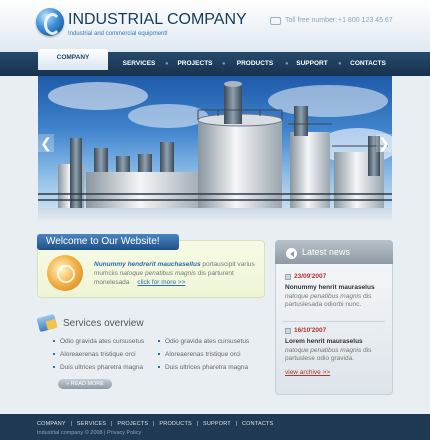  I want to click on phone-icon, so click(275, 21).